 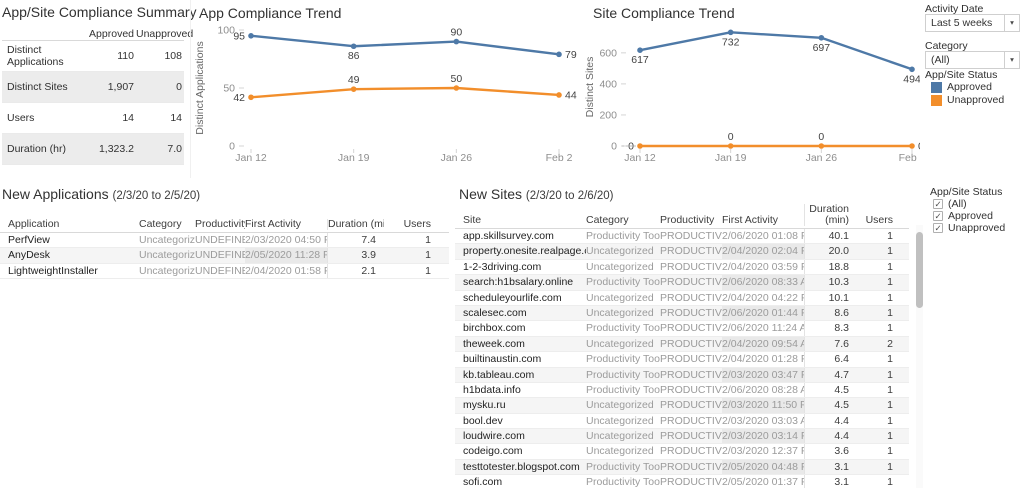 I want to click on activity-date-dropdown: Last 5 weeks ▾, so click(x=972, y=23).